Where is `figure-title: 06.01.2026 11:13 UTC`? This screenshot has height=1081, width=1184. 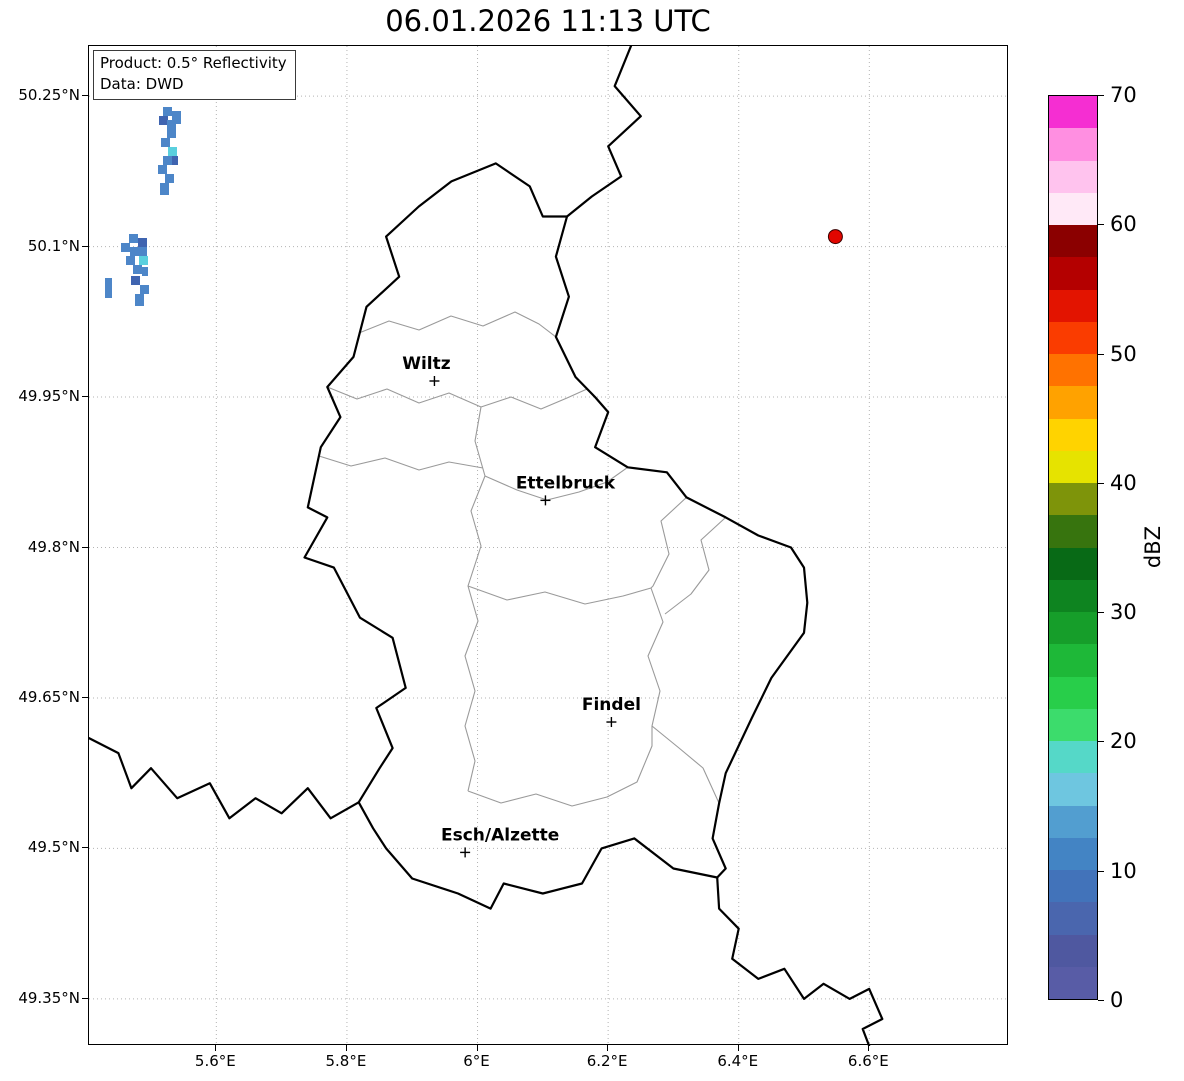
figure-title: 06.01.2026 11:13 UTC is located at coordinates (548, 21).